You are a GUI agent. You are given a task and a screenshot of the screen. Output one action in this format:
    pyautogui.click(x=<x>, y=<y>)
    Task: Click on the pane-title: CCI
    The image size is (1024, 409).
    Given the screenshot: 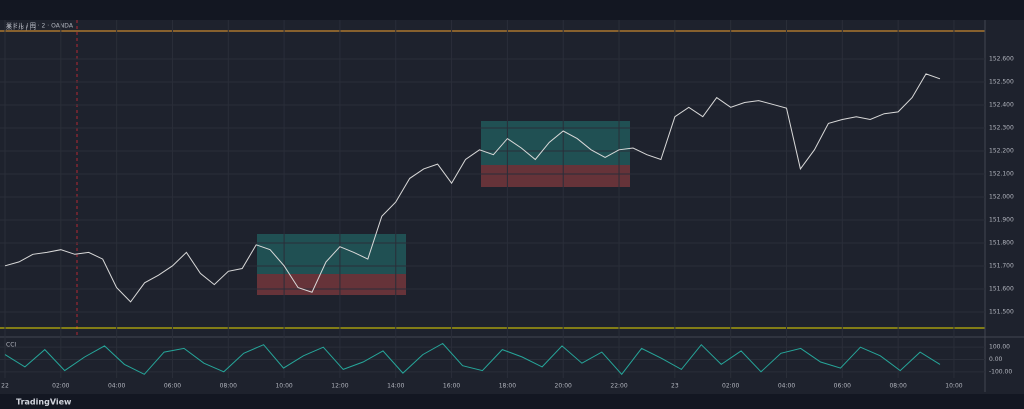 What is the action you would take?
    pyautogui.click(x=11, y=345)
    